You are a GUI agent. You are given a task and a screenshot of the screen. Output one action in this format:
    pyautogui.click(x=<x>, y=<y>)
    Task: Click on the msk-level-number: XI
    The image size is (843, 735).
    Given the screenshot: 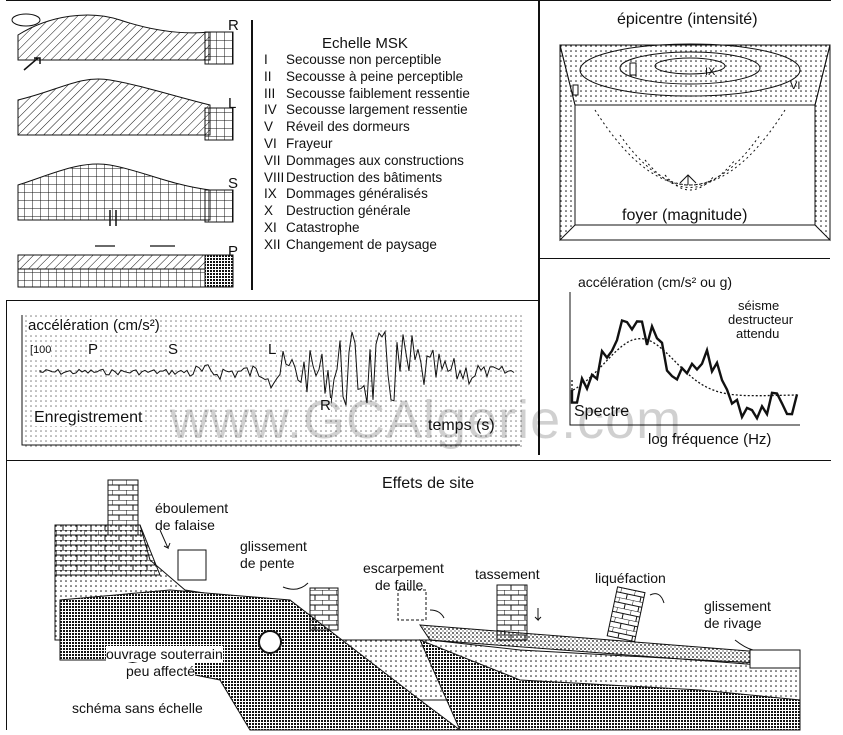 What is the action you would take?
    pyautogui.click(x=270, y=227)
    